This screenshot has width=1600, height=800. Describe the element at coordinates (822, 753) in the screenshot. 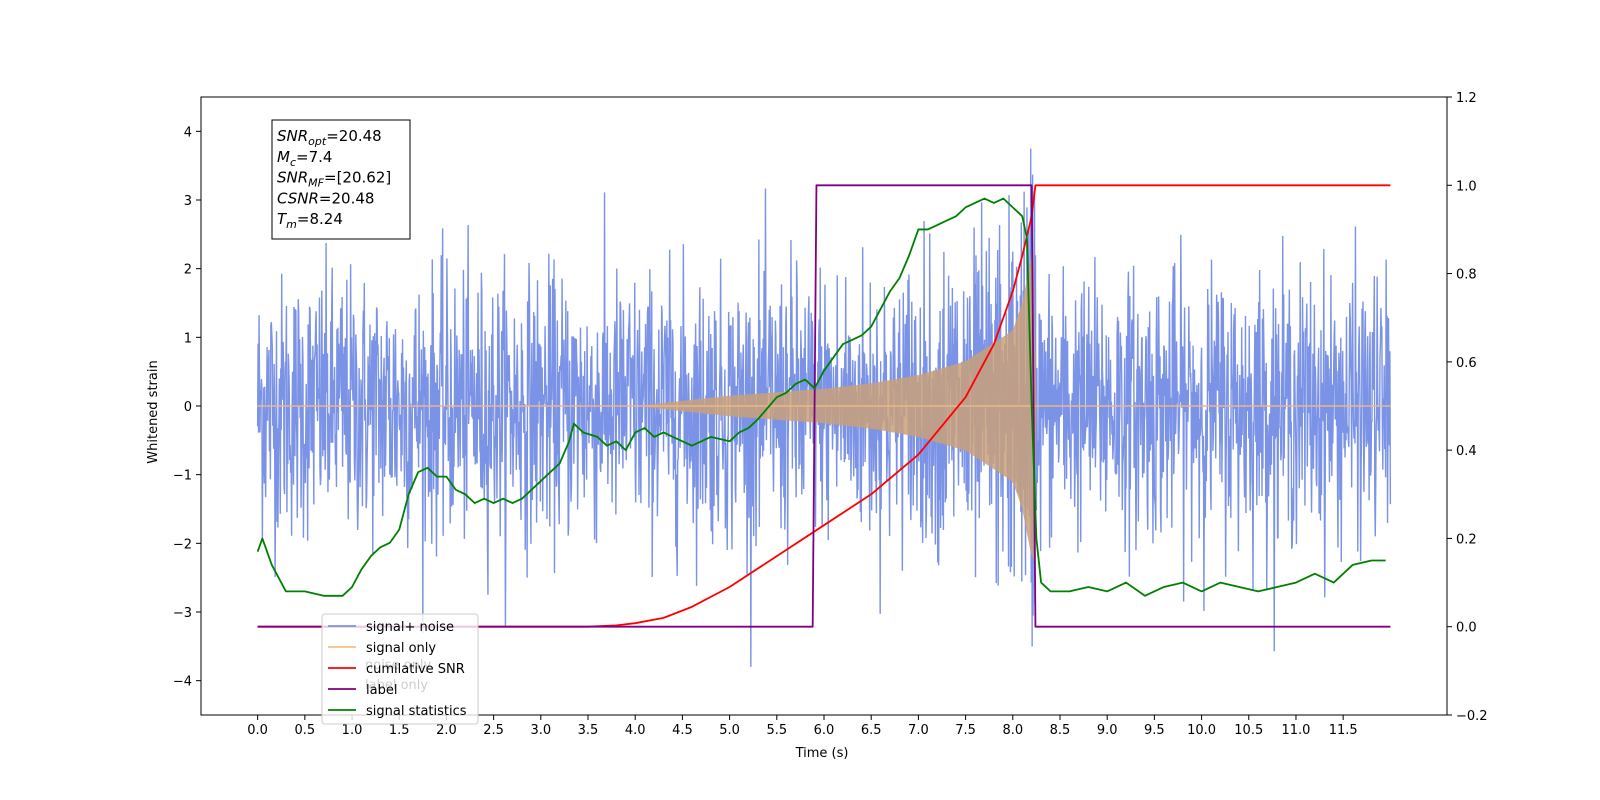

I see `x-axis-label: Time (s)` at that location.